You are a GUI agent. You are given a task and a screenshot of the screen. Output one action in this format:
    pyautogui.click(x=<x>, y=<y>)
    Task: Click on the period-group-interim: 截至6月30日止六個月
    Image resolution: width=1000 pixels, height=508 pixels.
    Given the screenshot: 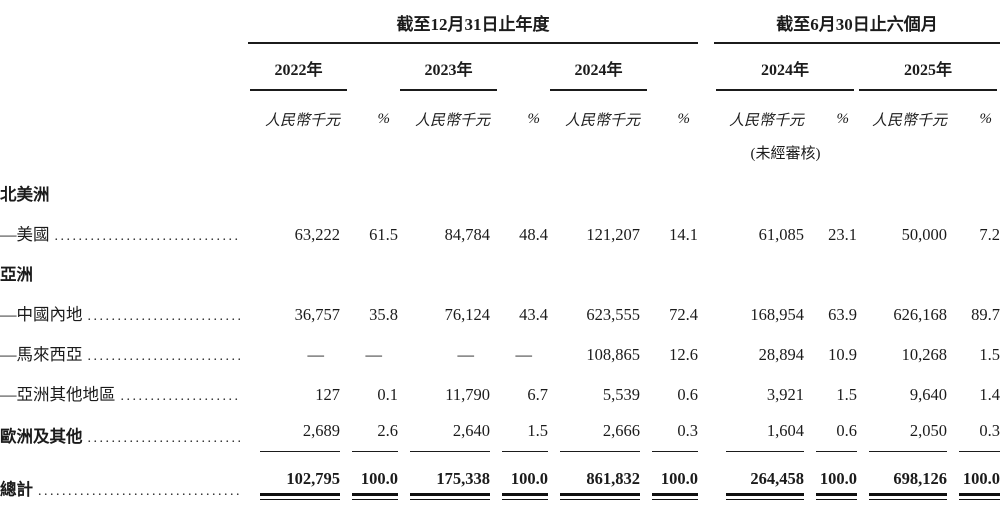 What is the action you would take?
    pyautogui.click(x=857, y=22)
    